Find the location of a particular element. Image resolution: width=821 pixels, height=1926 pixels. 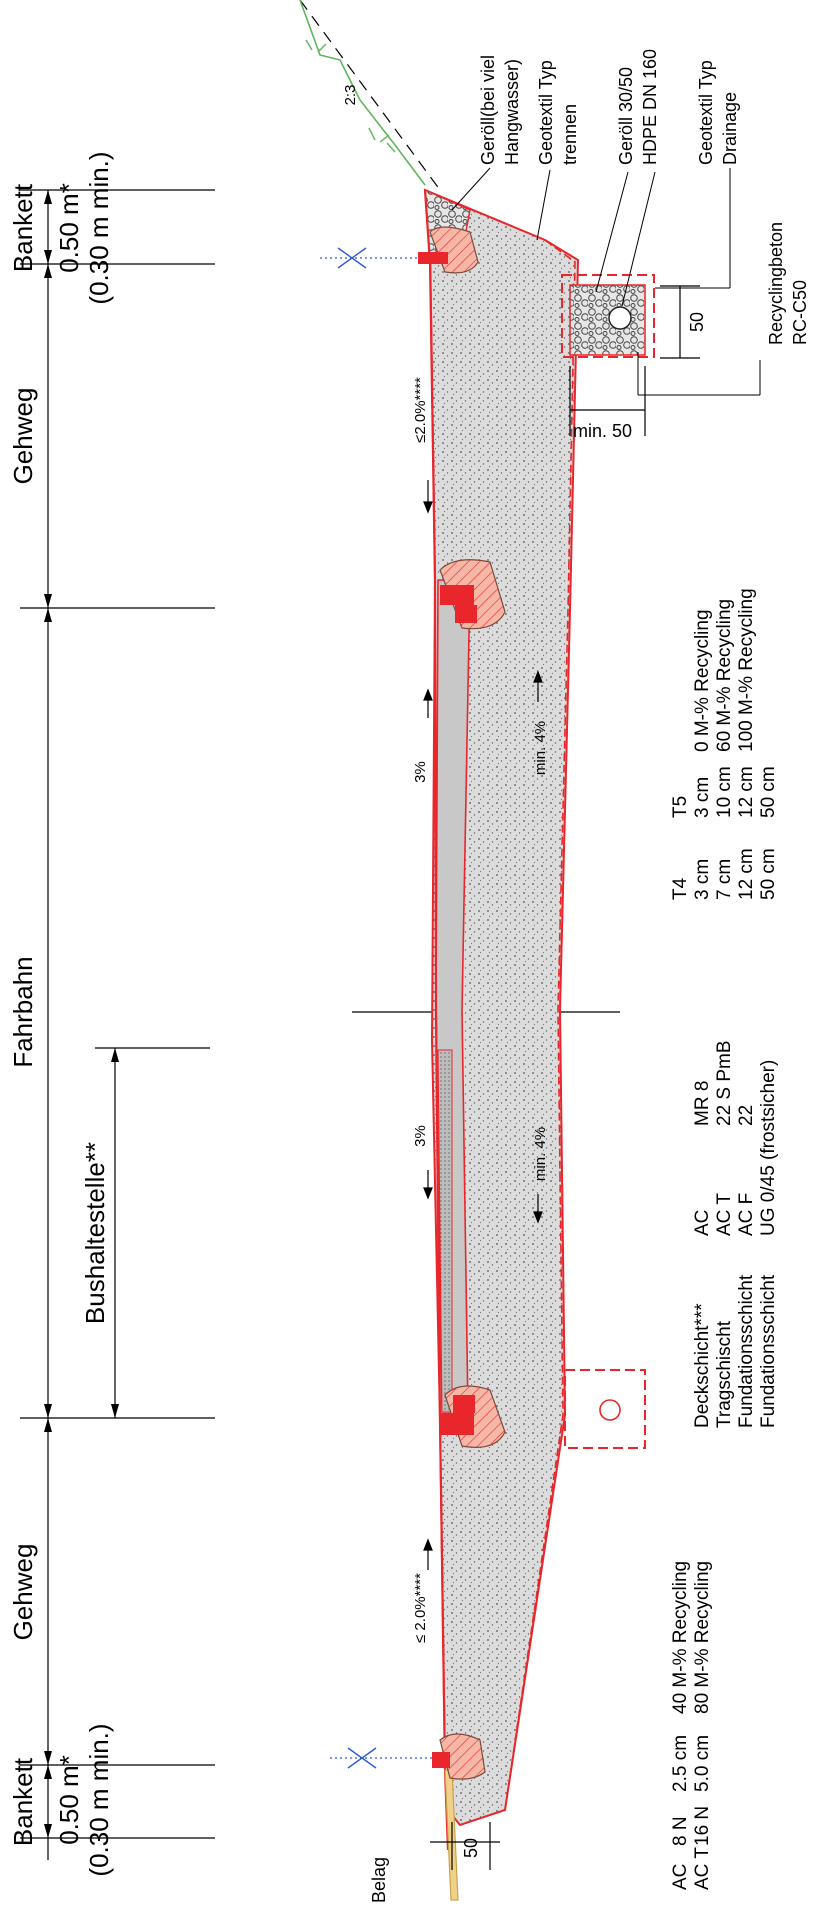

slope-bottom-road: 3% is located at coordinates (420, 1136).